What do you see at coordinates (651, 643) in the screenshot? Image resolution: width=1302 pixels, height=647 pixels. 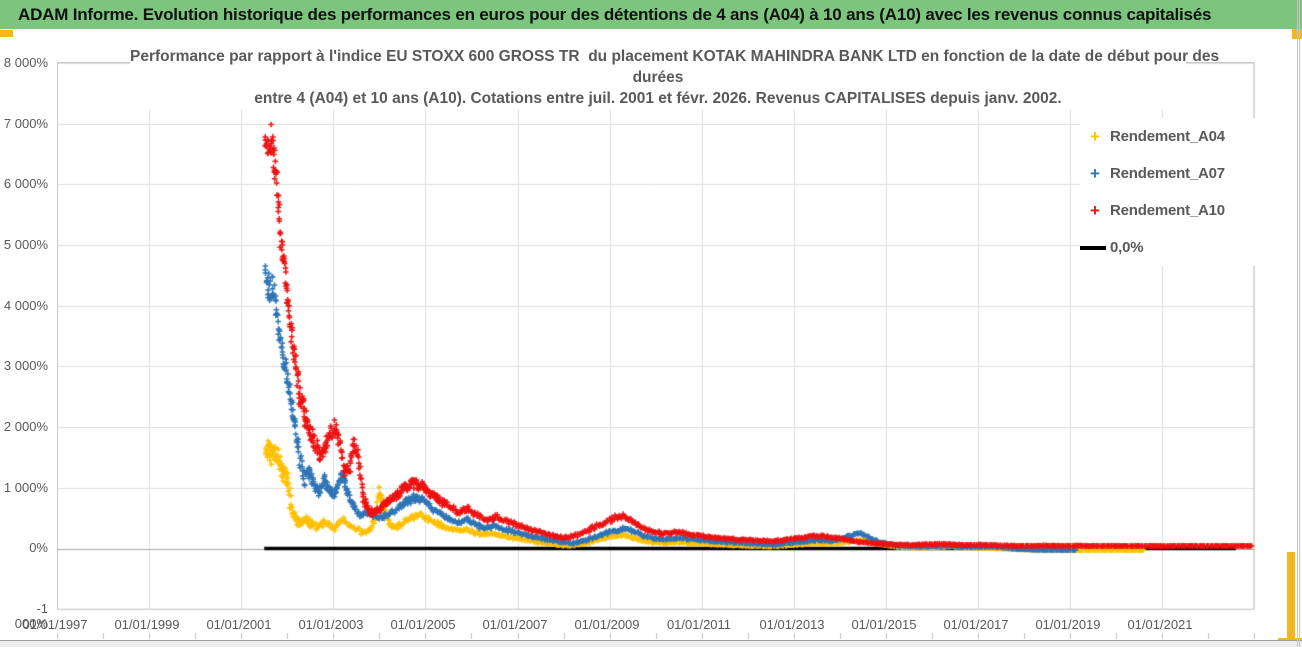 I see `window-bottom-strip` at bounding box center [651, 643].